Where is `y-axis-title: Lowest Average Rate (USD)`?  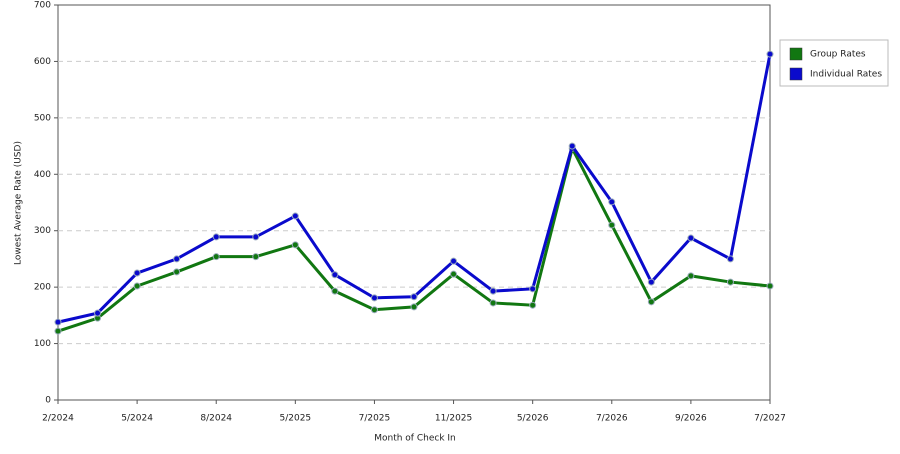
y-axis-title: Lowest Average Rate (USD) is located at coordinates (19, 203).